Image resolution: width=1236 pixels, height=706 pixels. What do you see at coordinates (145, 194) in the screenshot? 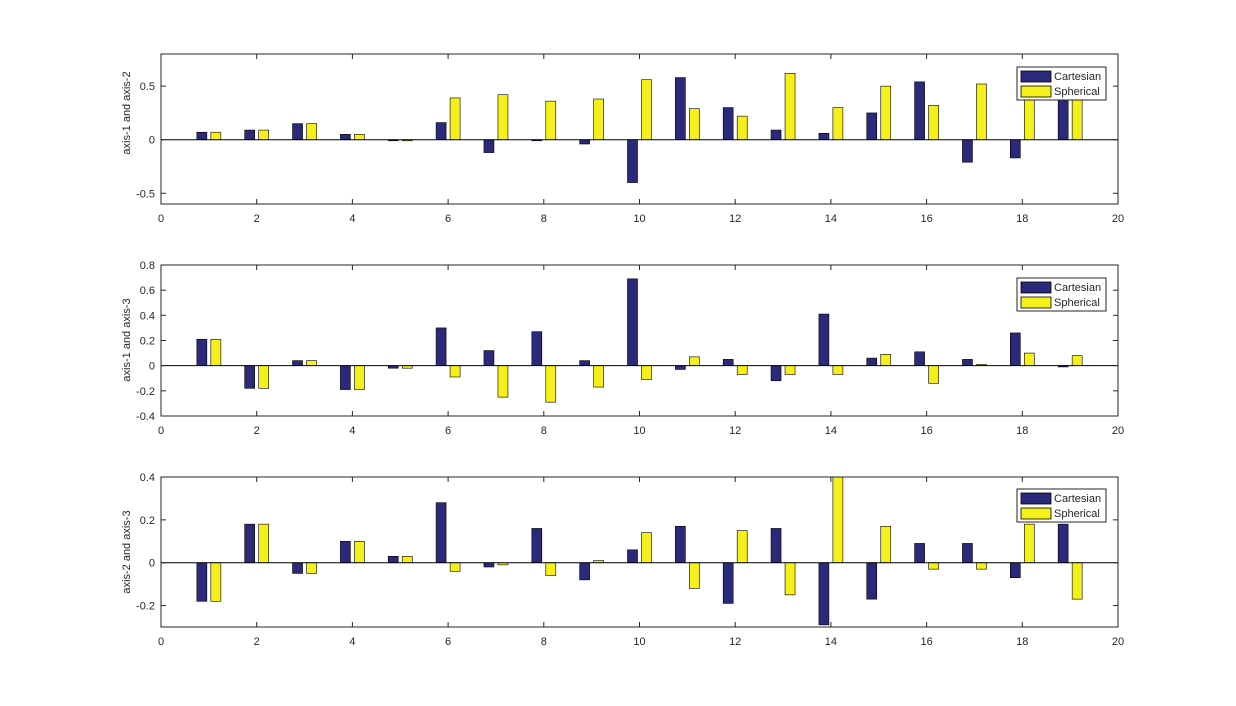
I see `y-tick-label: -0.5` at bounding box center [145, 194].